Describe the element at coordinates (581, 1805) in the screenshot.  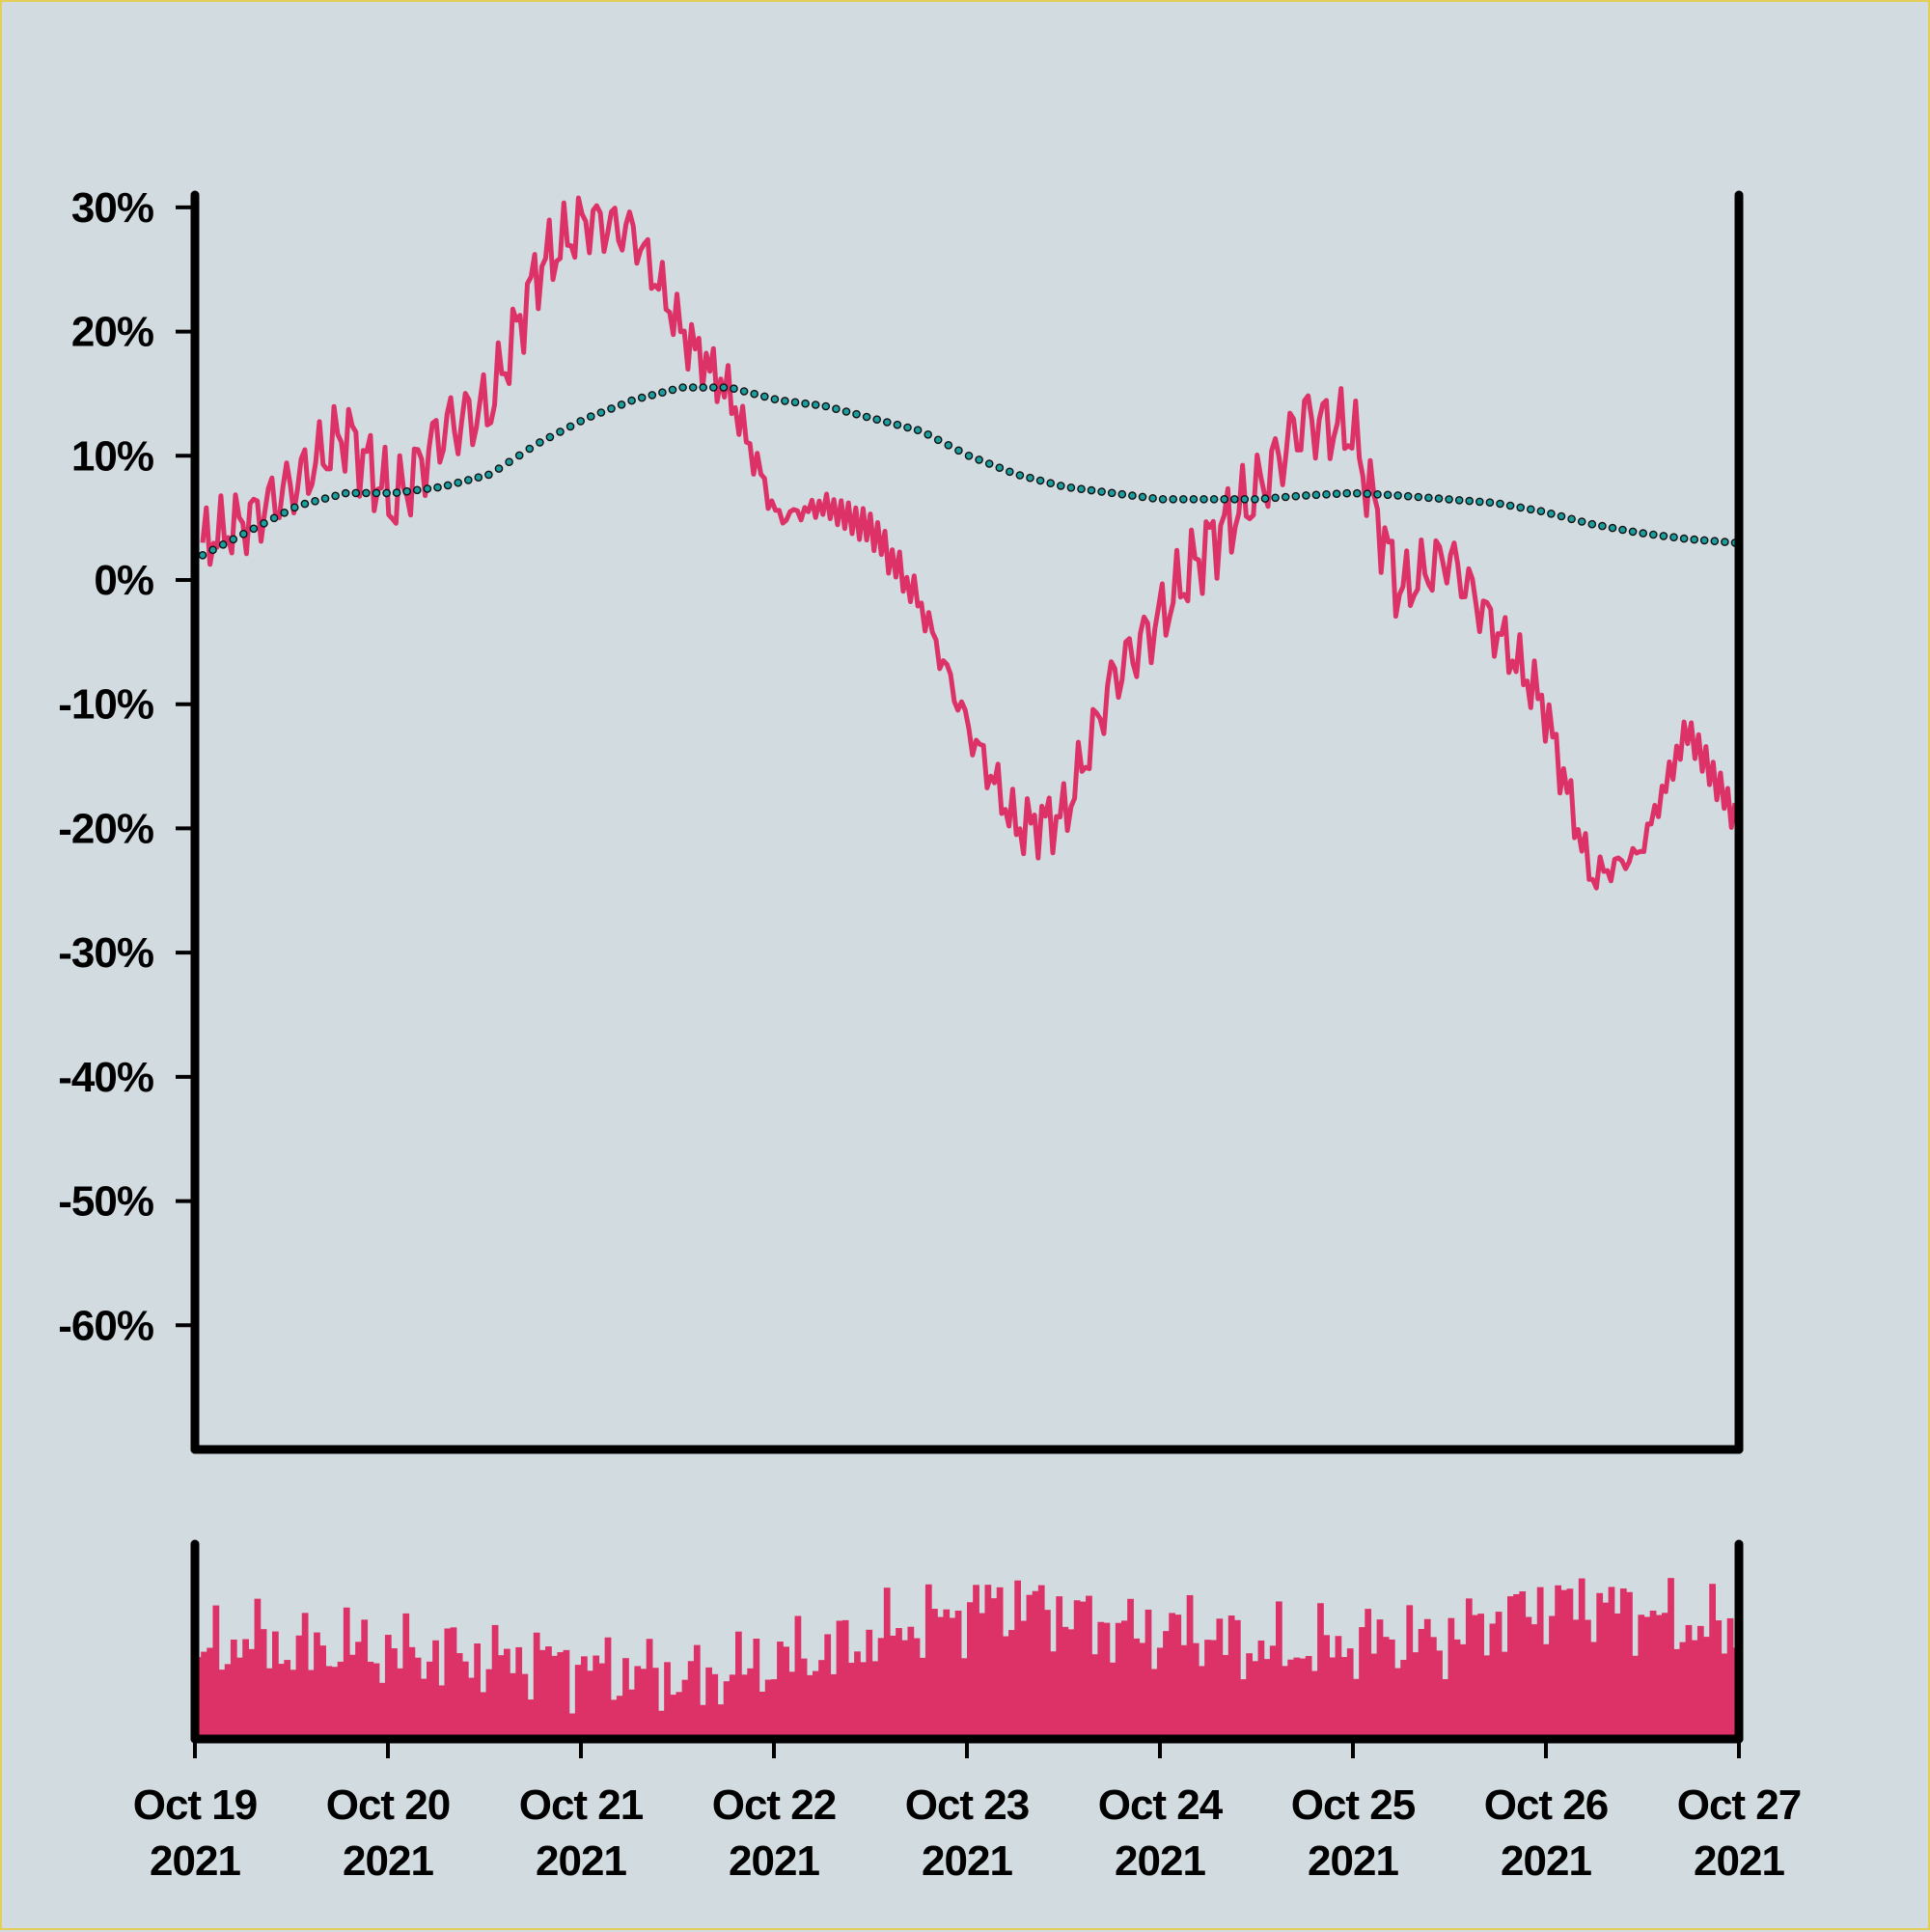
I see `x-tick-label-date: Oct 21` at that location.